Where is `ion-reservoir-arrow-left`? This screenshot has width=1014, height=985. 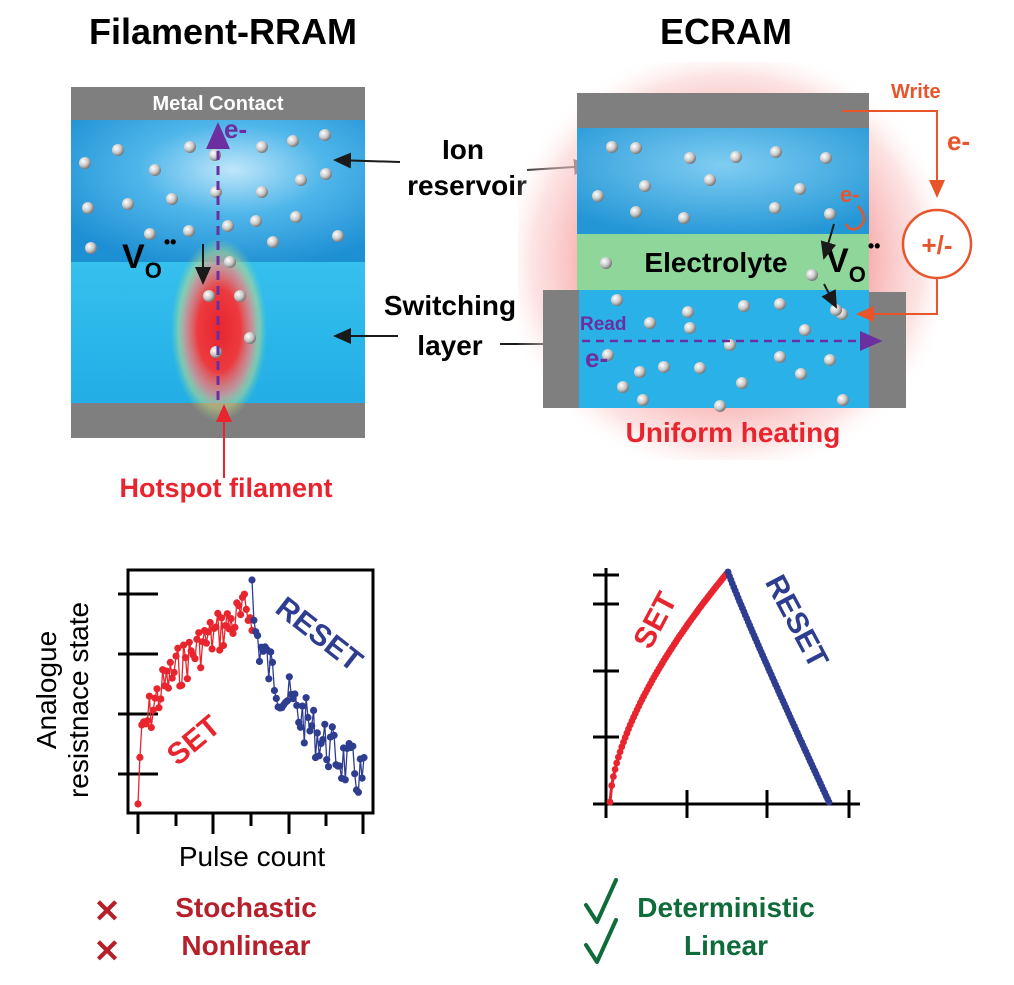 ion-reservoir-arrow-left is located at coordinates (367, 160).